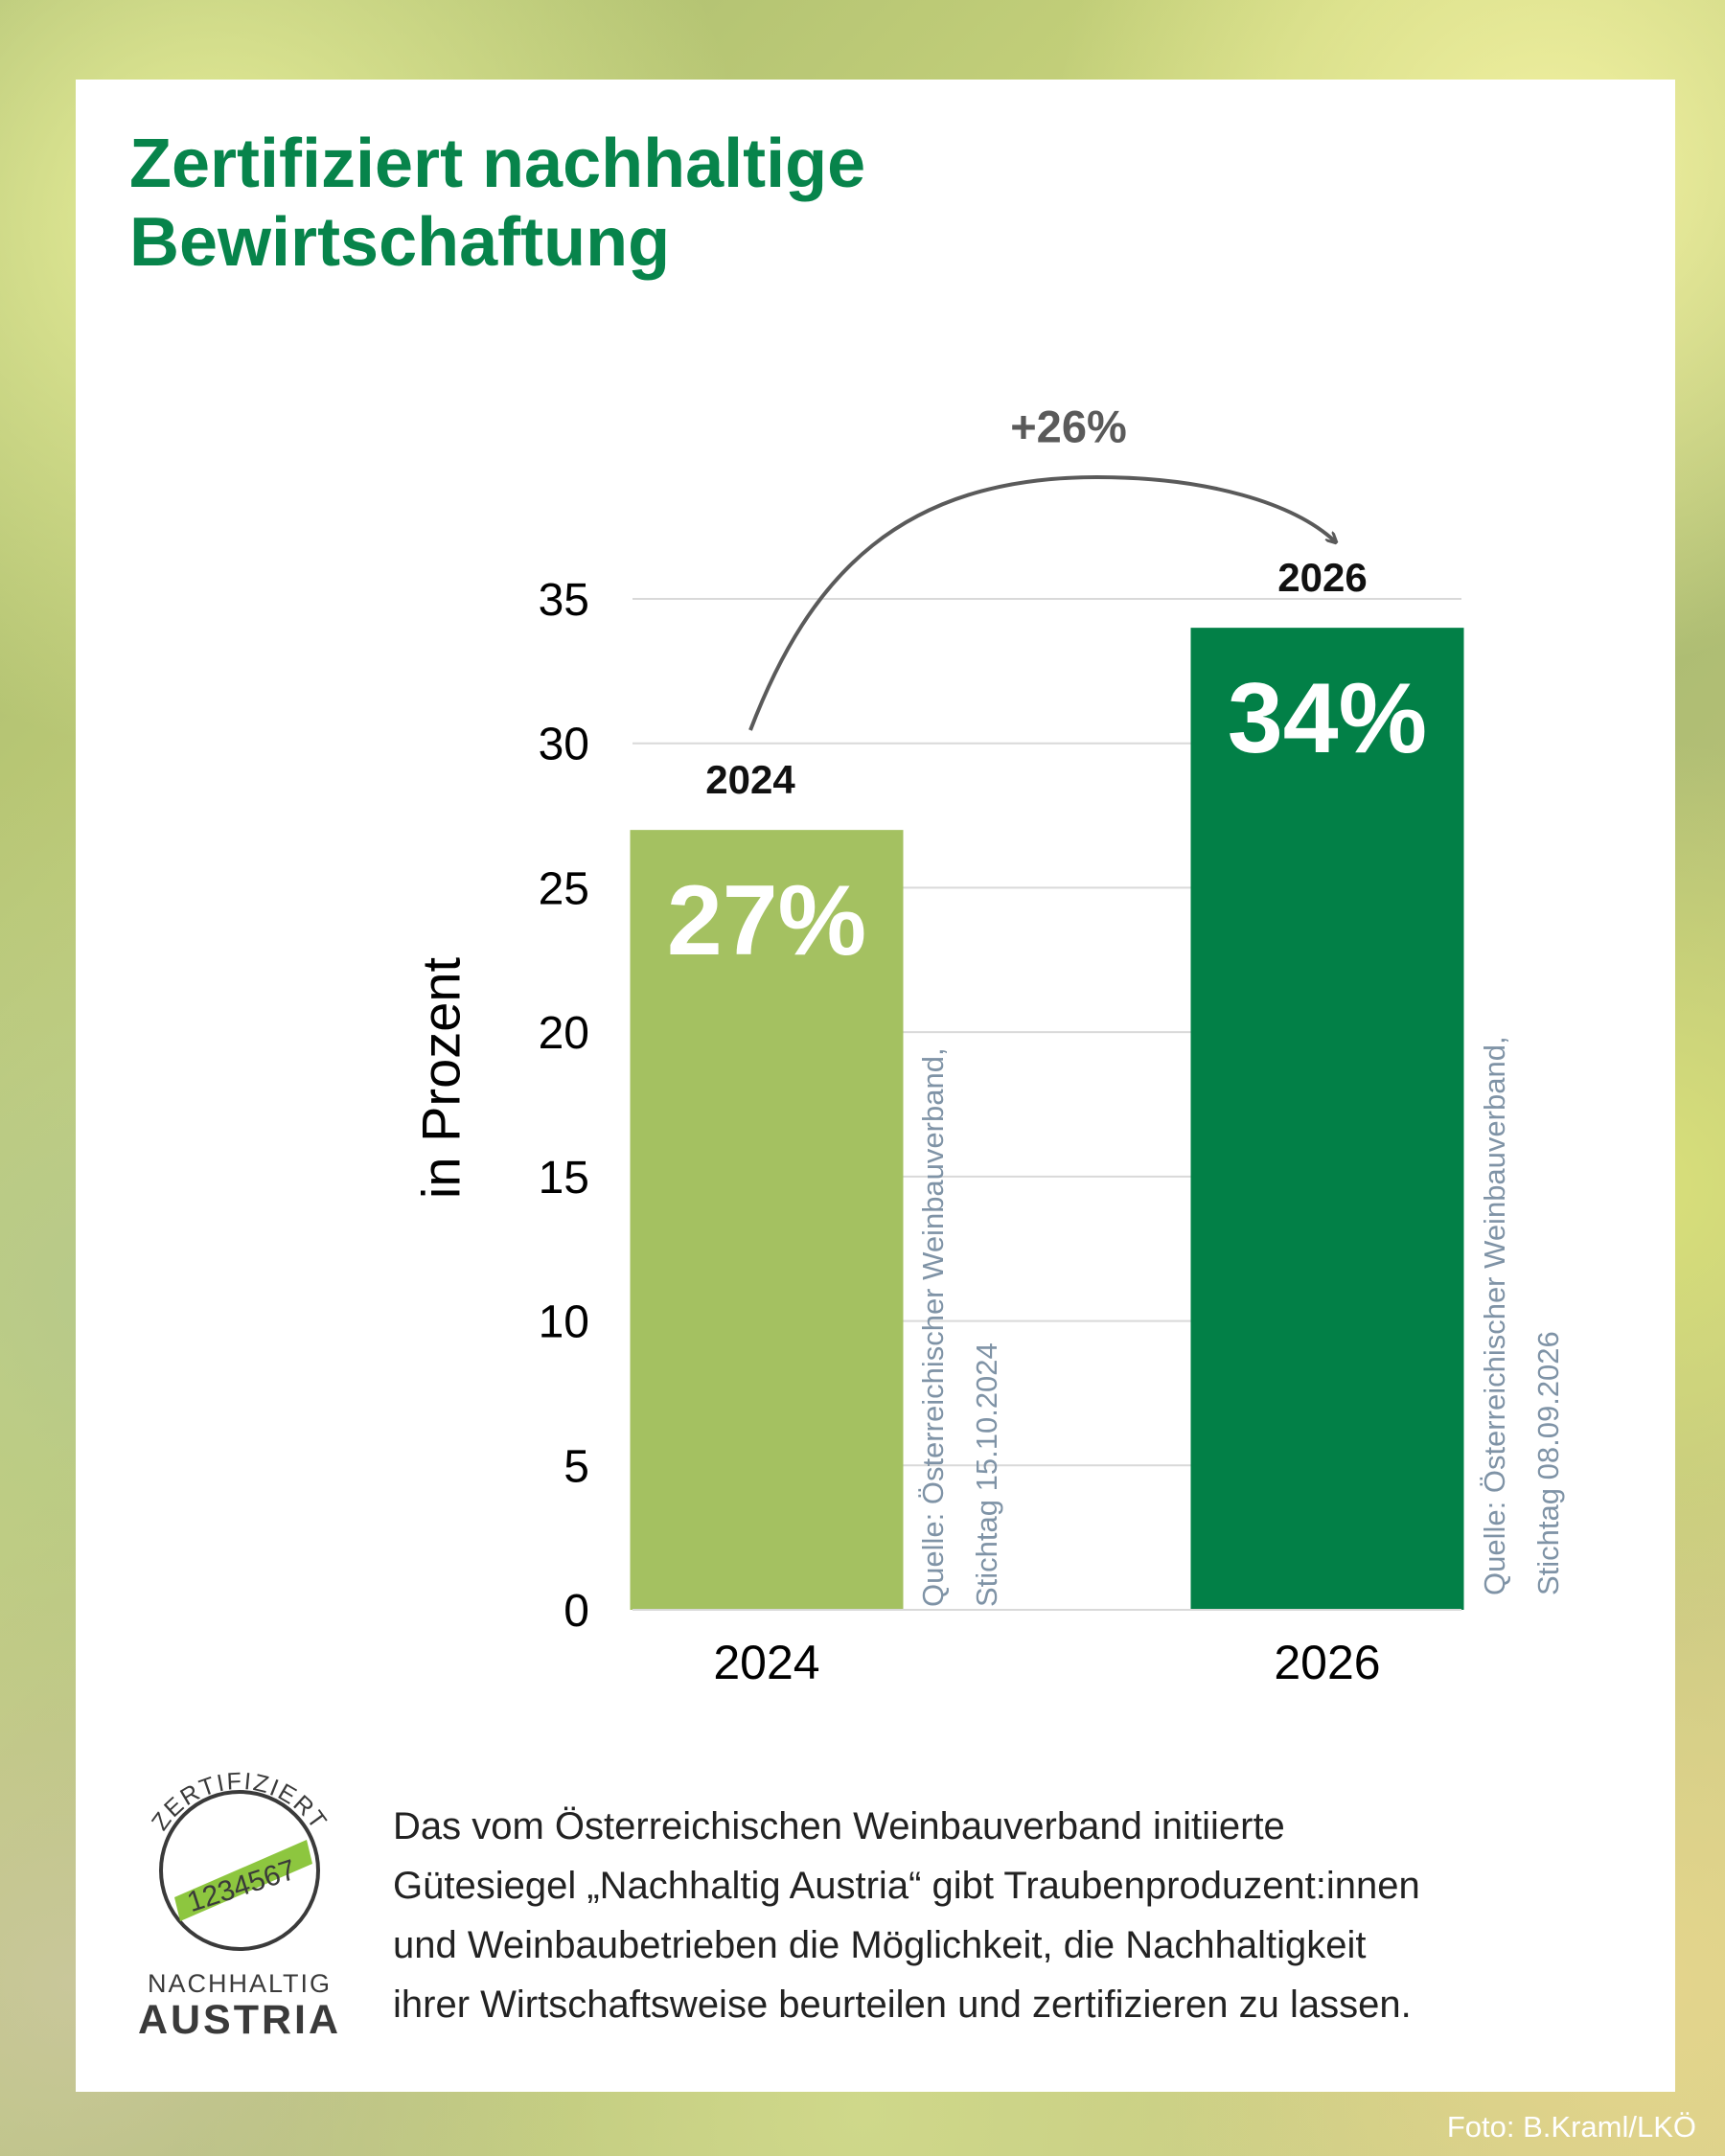 This screenshot has width=1725, height=2156. What do you see at coordinates (400, 242) in the screenshot?
I see `title-line-2: Bewirtschaftung` at bounding box center [400, 242].